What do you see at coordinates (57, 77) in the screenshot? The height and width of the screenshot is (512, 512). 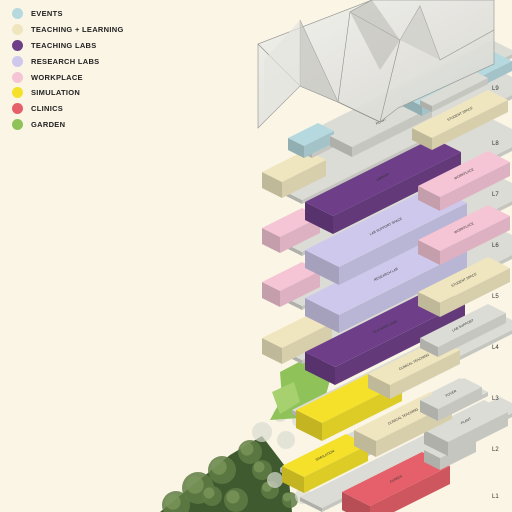 I see `legend-label: WORKPLACE` at bounding box center [57, 77].